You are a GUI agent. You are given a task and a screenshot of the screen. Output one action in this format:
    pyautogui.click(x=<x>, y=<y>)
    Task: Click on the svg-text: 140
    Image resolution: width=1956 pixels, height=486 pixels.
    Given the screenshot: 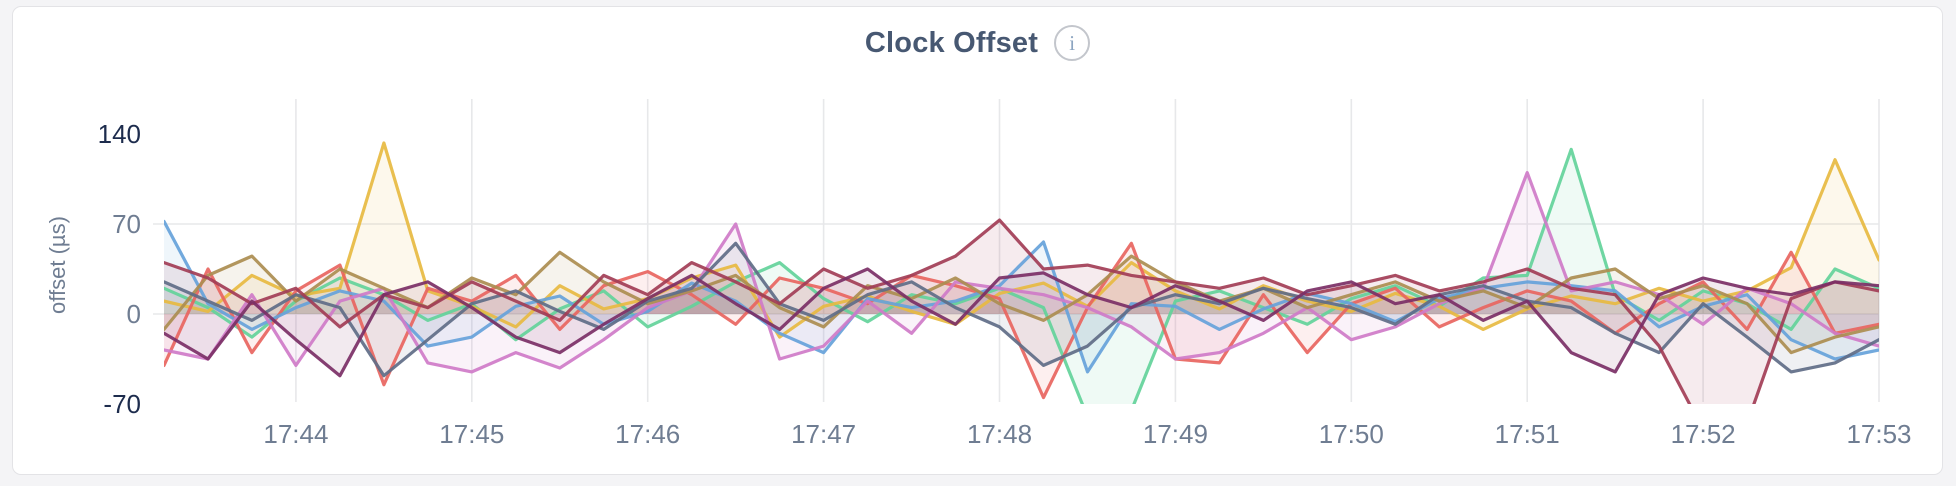 What is the action you would take?
    pyautogui.click(x=119, y=134)
    